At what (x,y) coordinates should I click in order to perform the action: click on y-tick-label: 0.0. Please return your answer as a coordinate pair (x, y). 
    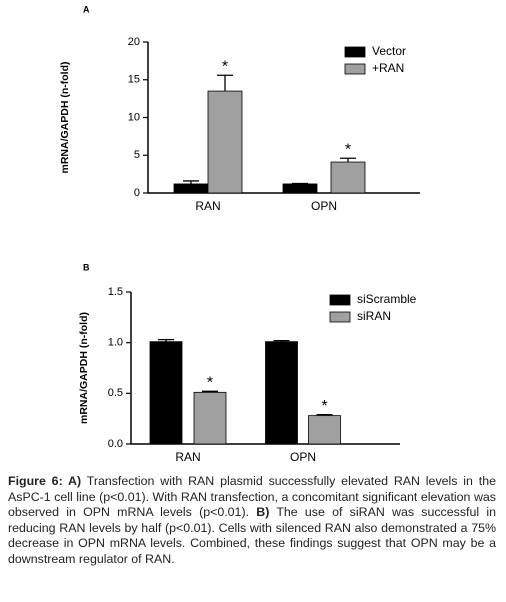
    Looking at the image, I should click on (115, 444).